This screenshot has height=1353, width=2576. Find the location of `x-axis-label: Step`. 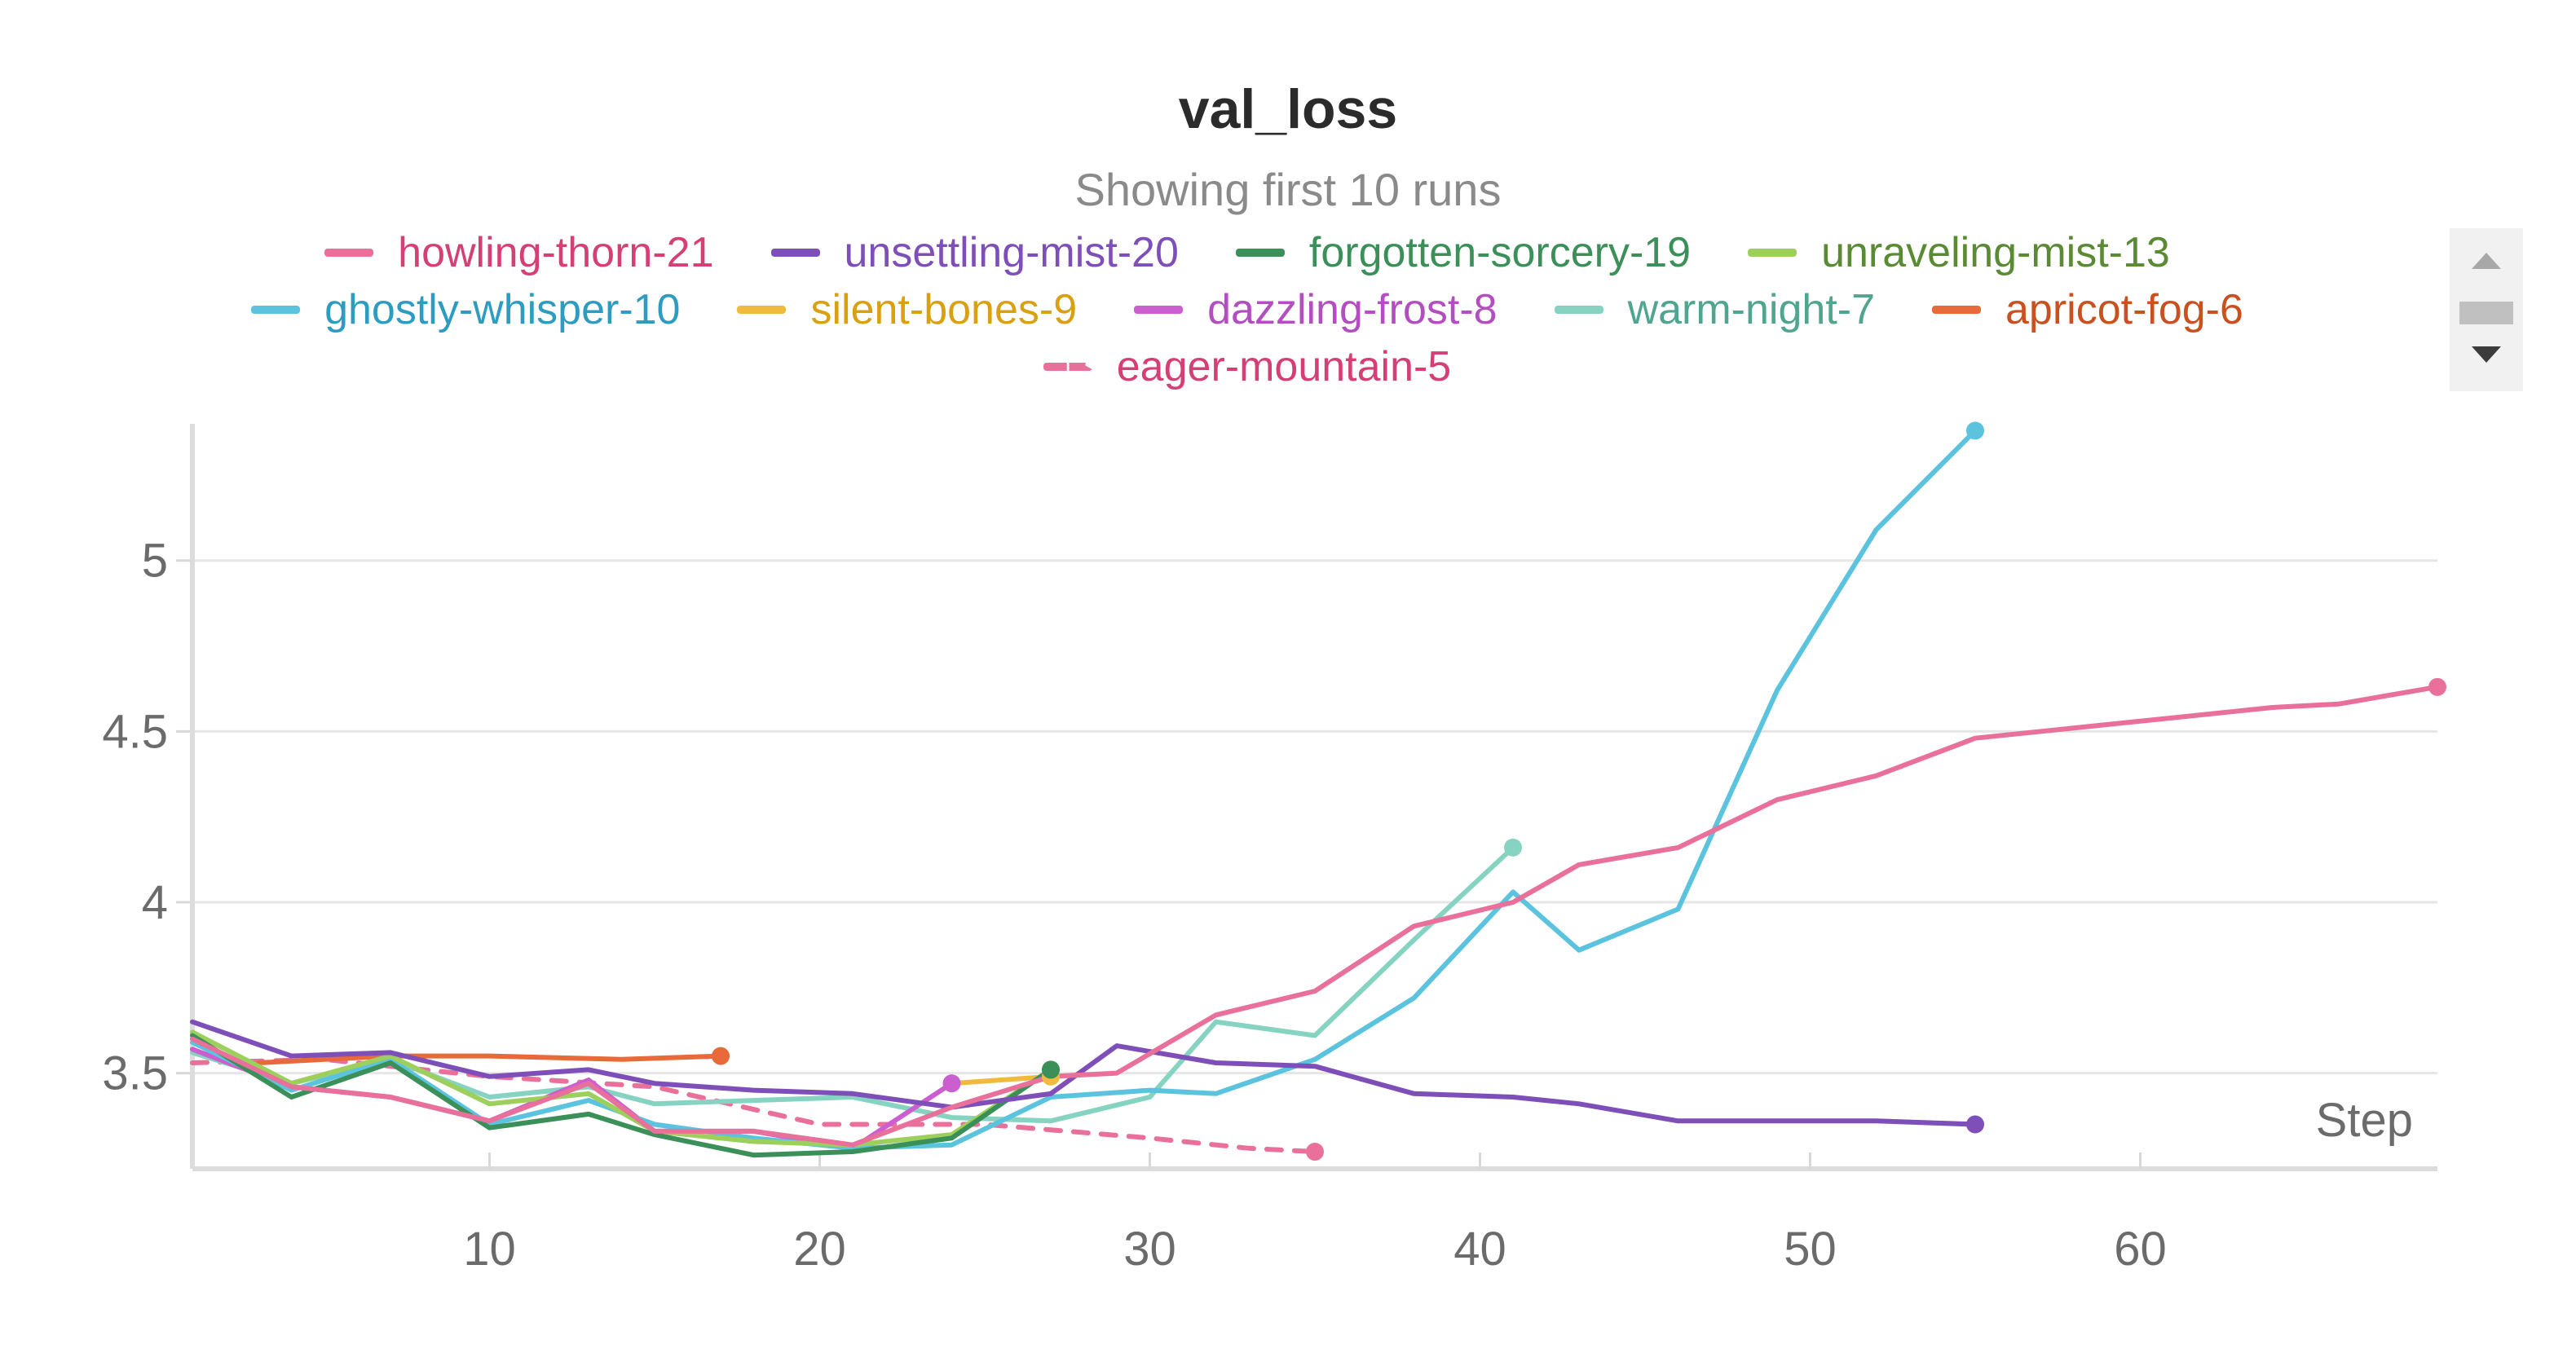

x-axis-label: Step is located at coordinates (2364, 1120).